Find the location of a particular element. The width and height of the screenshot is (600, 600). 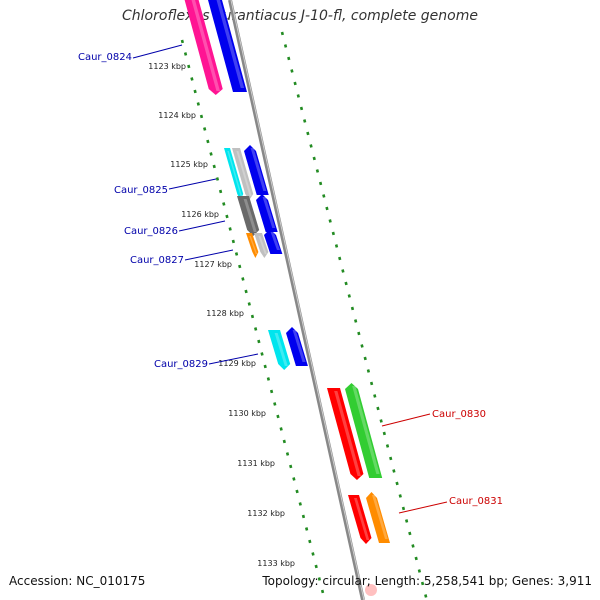

feature-marker is located at coordinates (371, 590).